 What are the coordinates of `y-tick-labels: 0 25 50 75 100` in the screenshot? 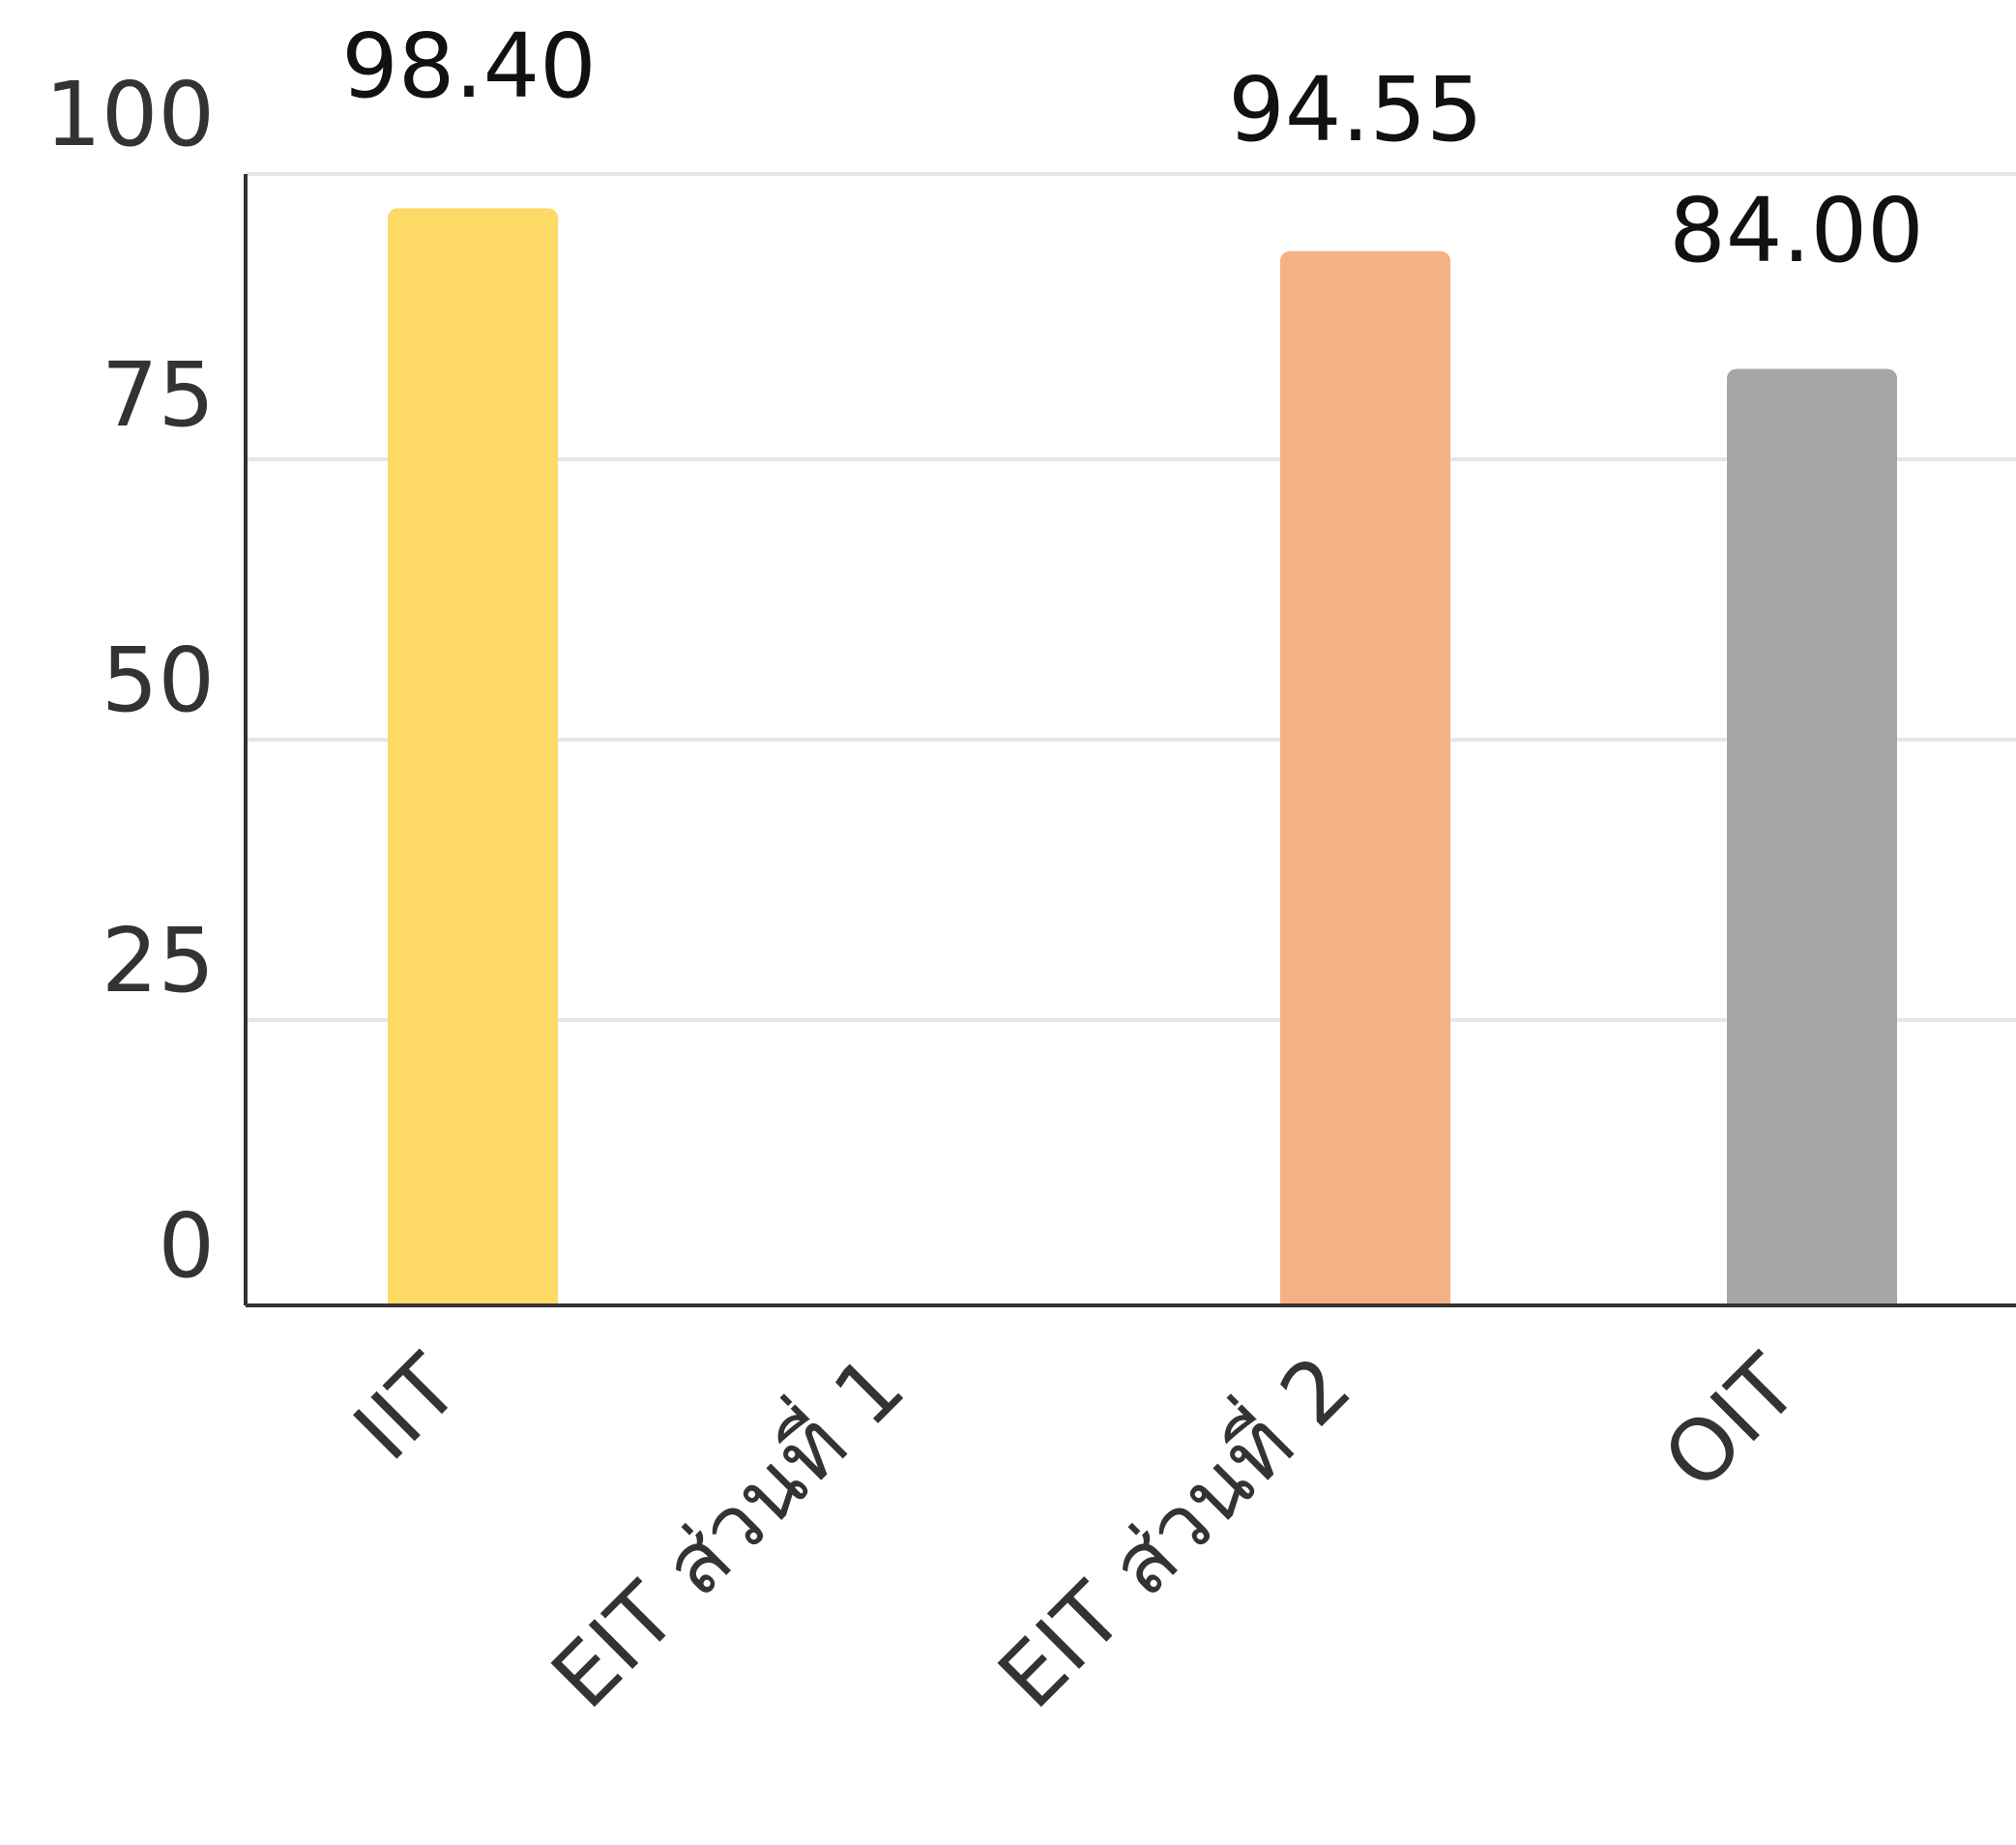 It's located at (129, 680).